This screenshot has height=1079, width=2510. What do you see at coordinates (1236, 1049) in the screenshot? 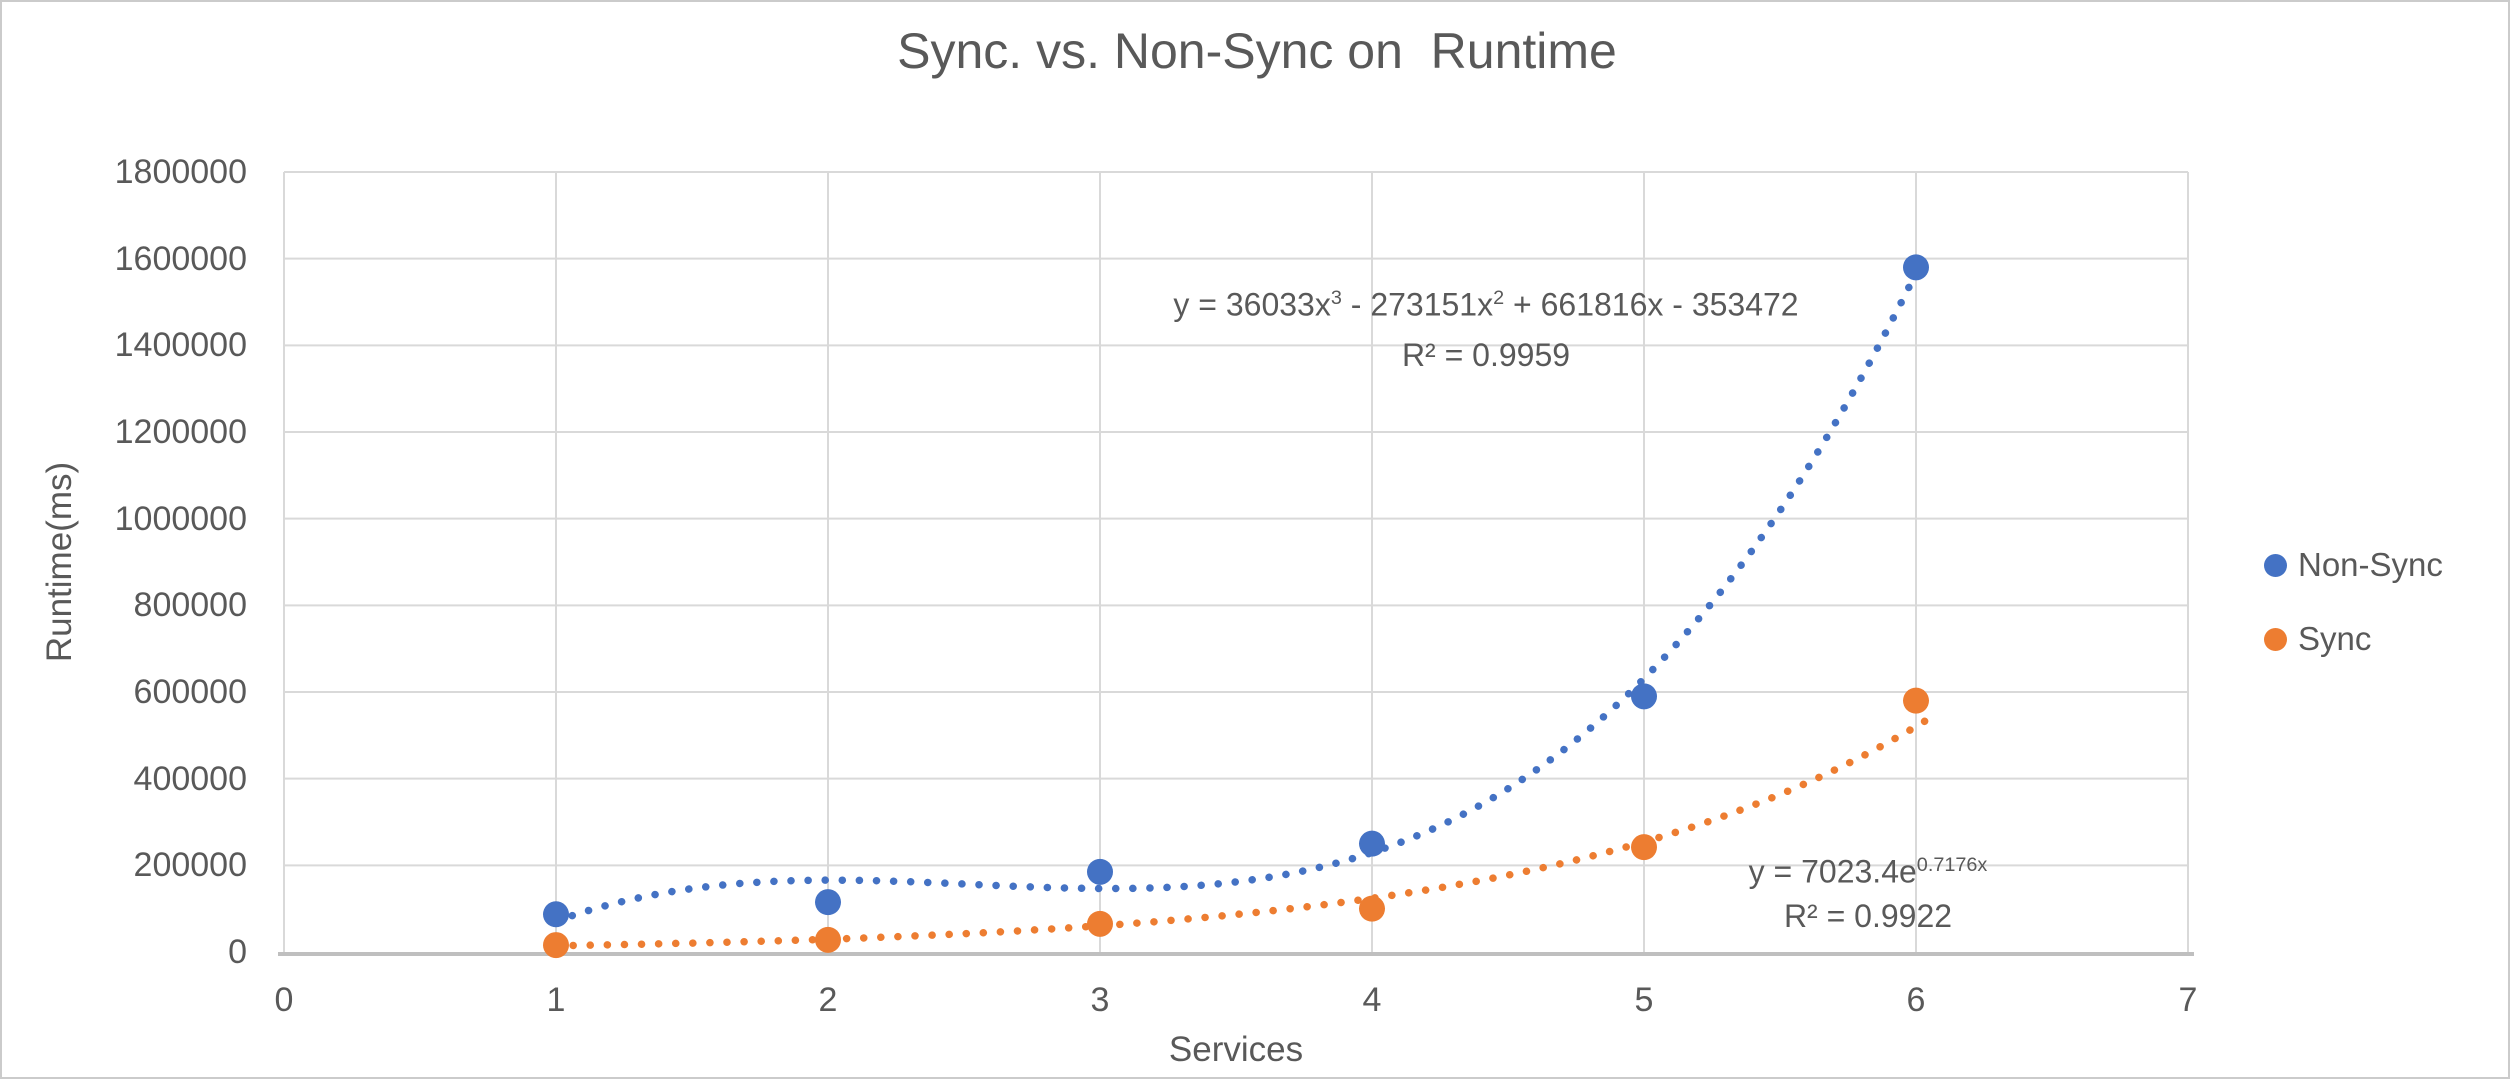
I see `x-axis-title: Services` at bounding box center [1236, 1049].